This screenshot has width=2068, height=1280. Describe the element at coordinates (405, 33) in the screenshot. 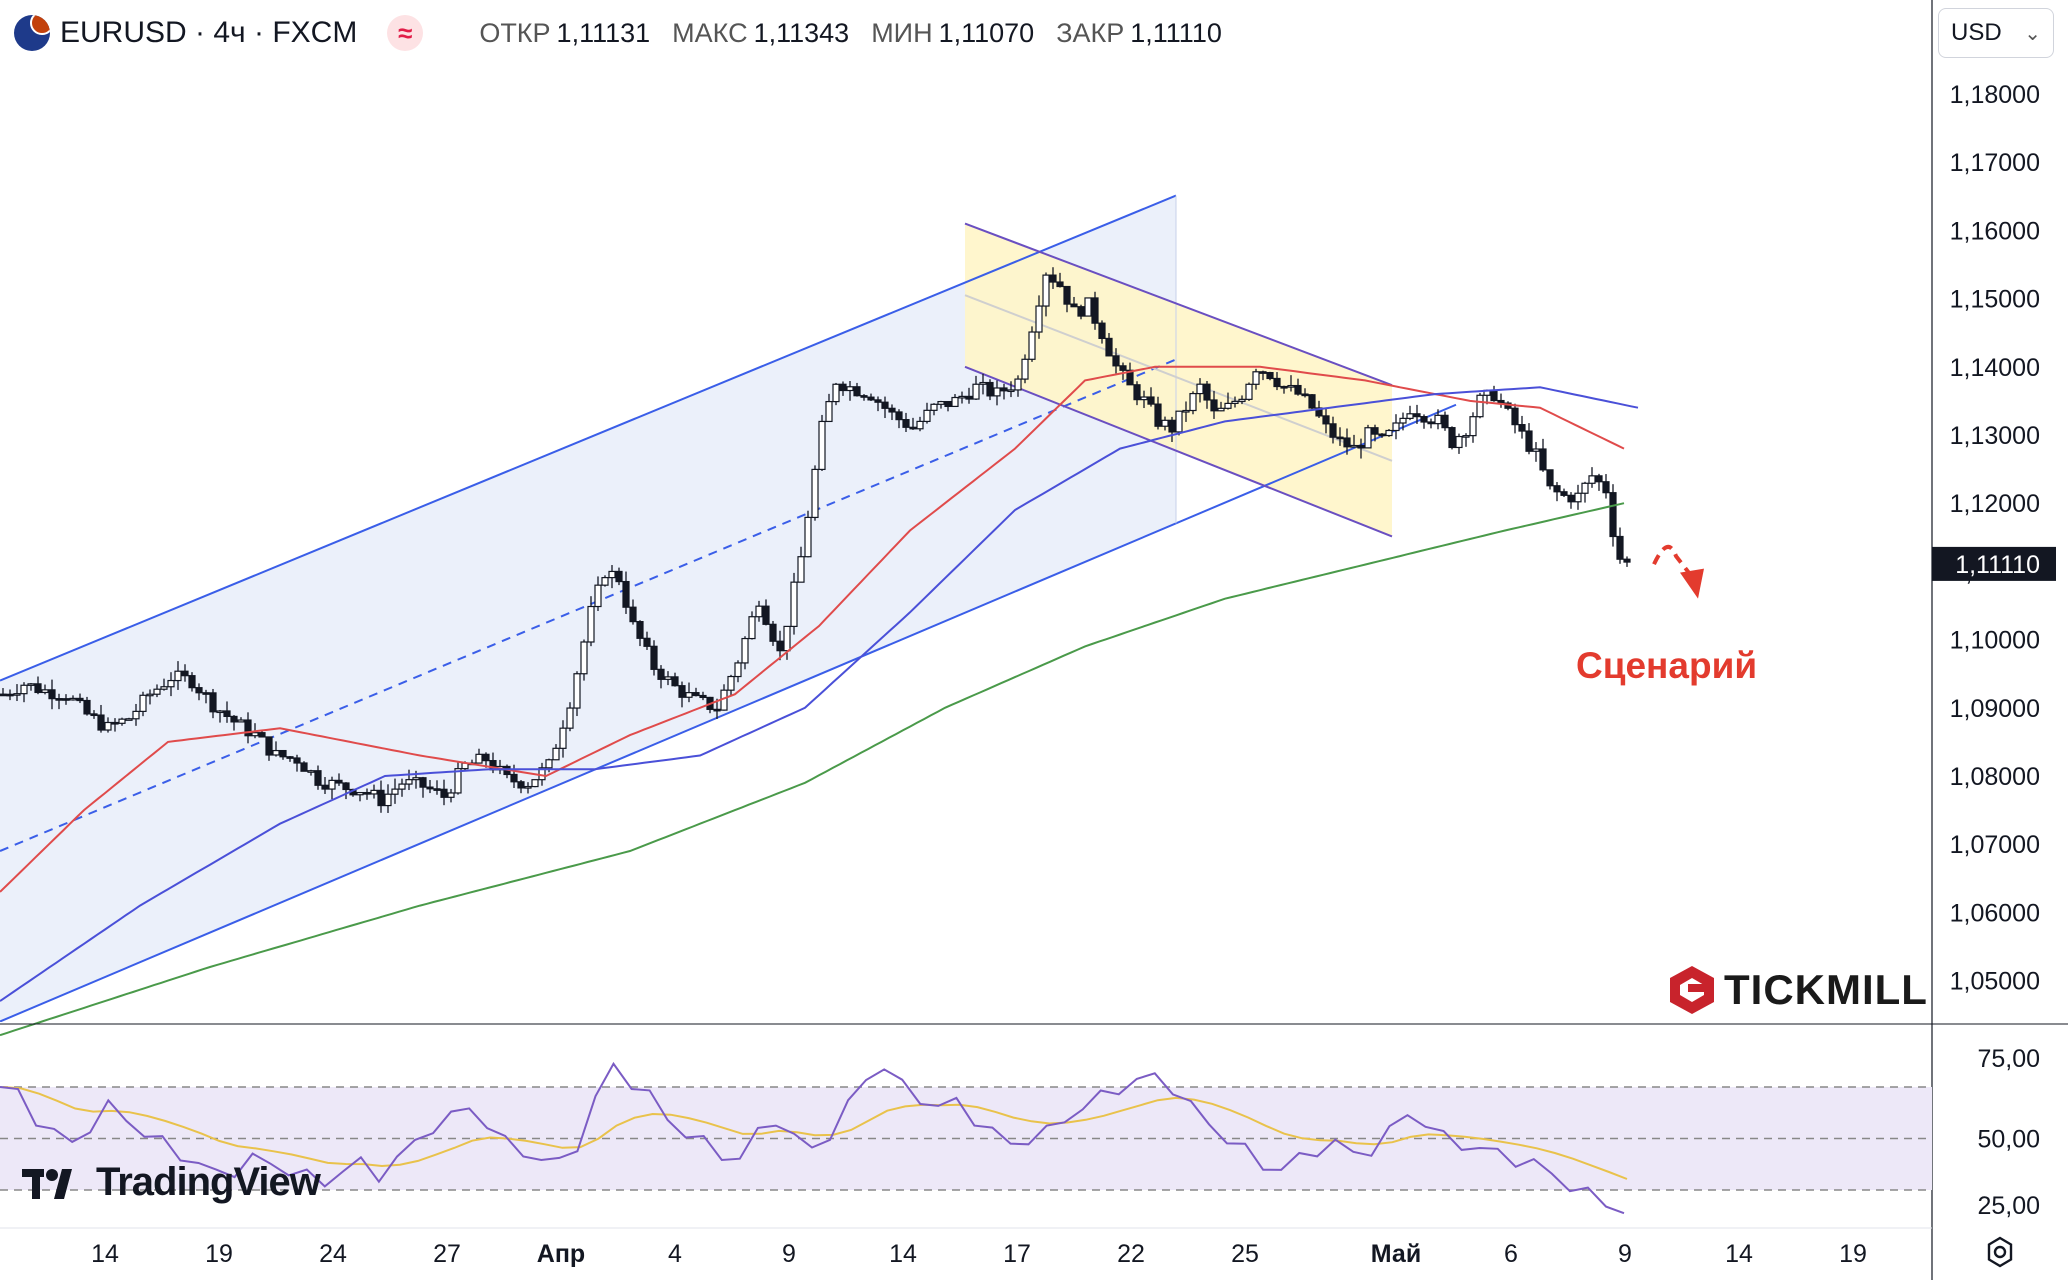

I see `wave-icon: ≈` at that location.